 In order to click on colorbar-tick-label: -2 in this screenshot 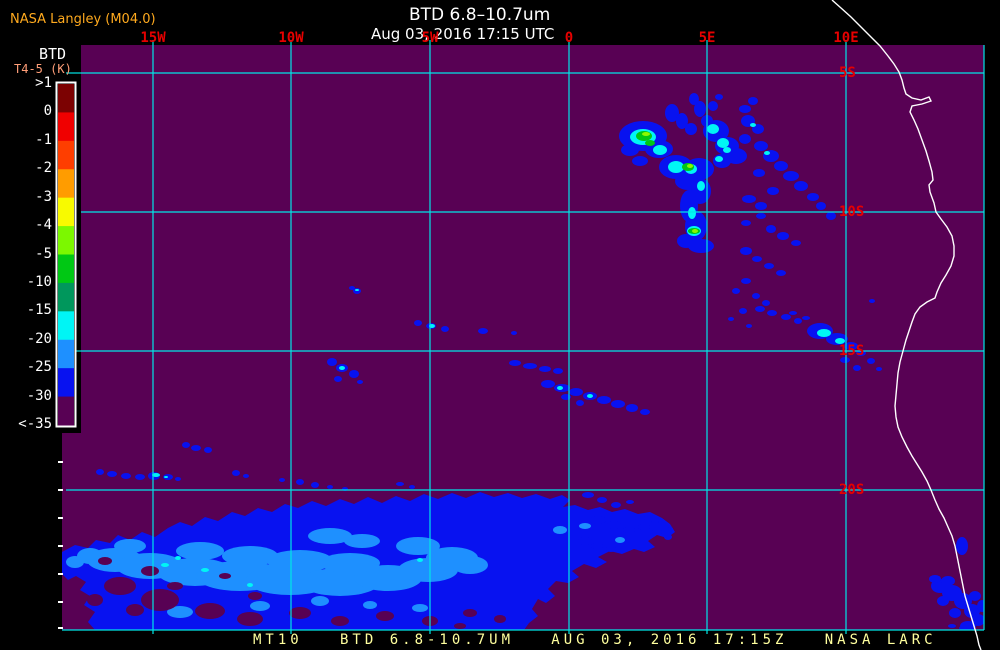, I will do `click(43, 168)`.